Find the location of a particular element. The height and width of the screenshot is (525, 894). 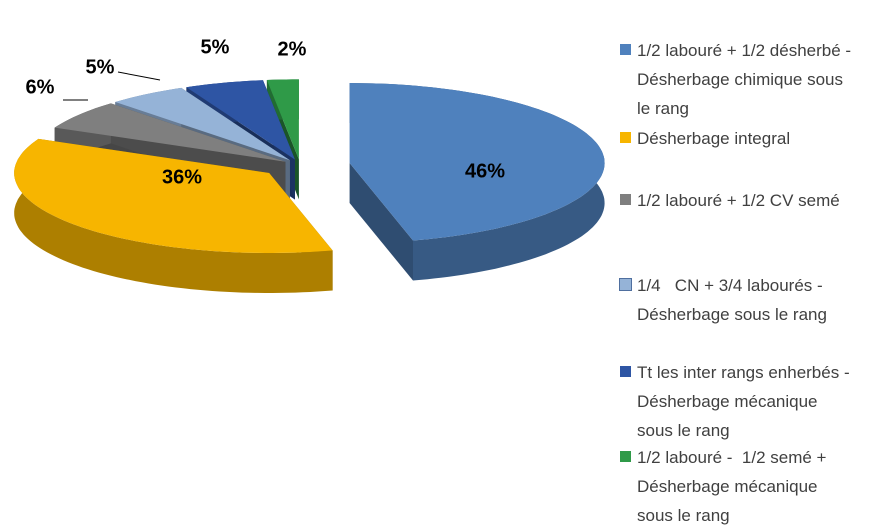

value-label: 46% is located at coordinates (485, 171).